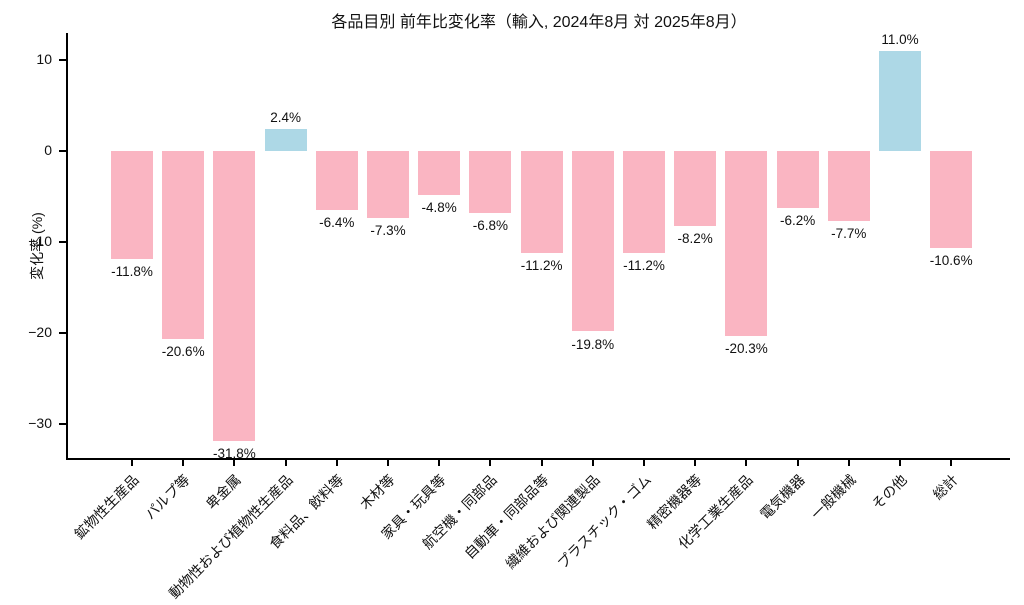 This screenshot has height=605, width=1024. Describe the element at coordinates (951, 260) in the screenshot. I see `bar-value-label: -10.6%` at that location.